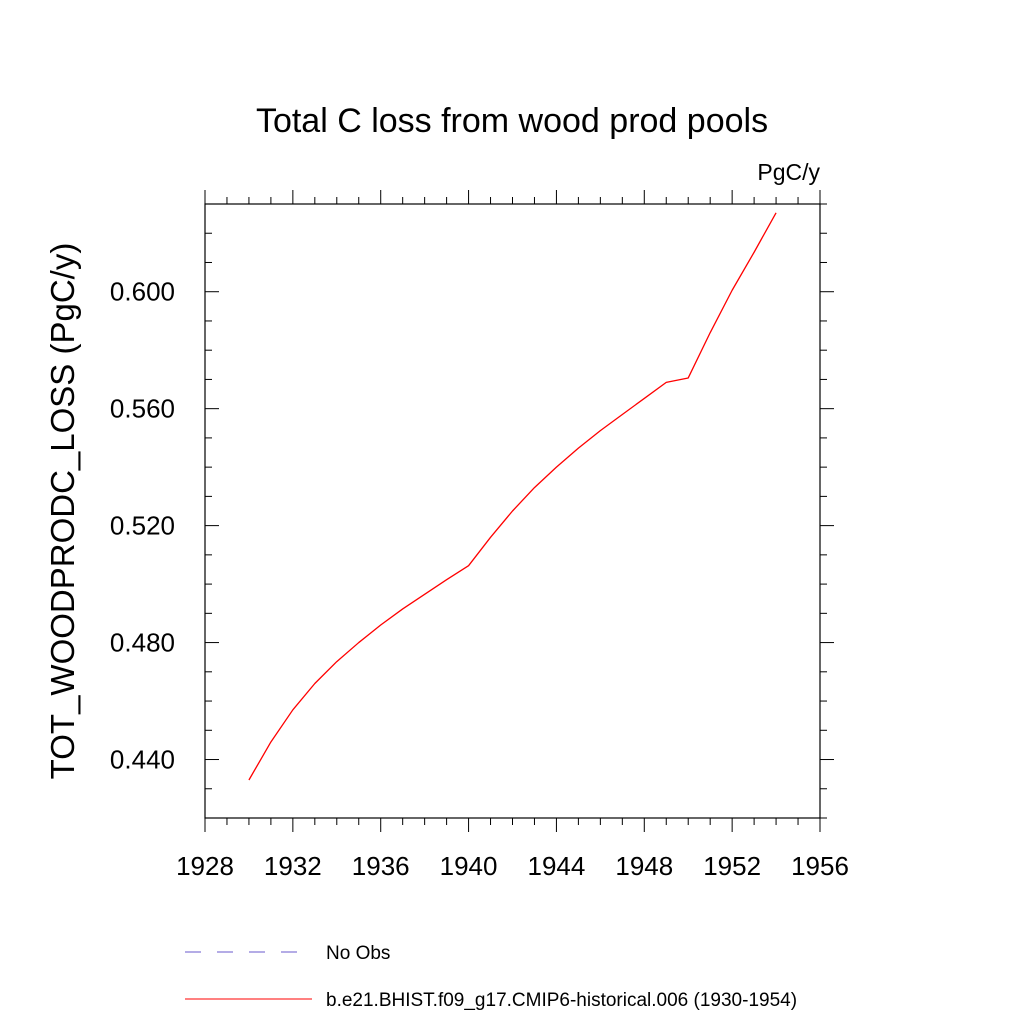 This screenshot has width=1024, height=1024. What do you see at coordinates (358, 953) in the screenshot?
I see `legend-label: No Obs` at bounding box center [358, 953].